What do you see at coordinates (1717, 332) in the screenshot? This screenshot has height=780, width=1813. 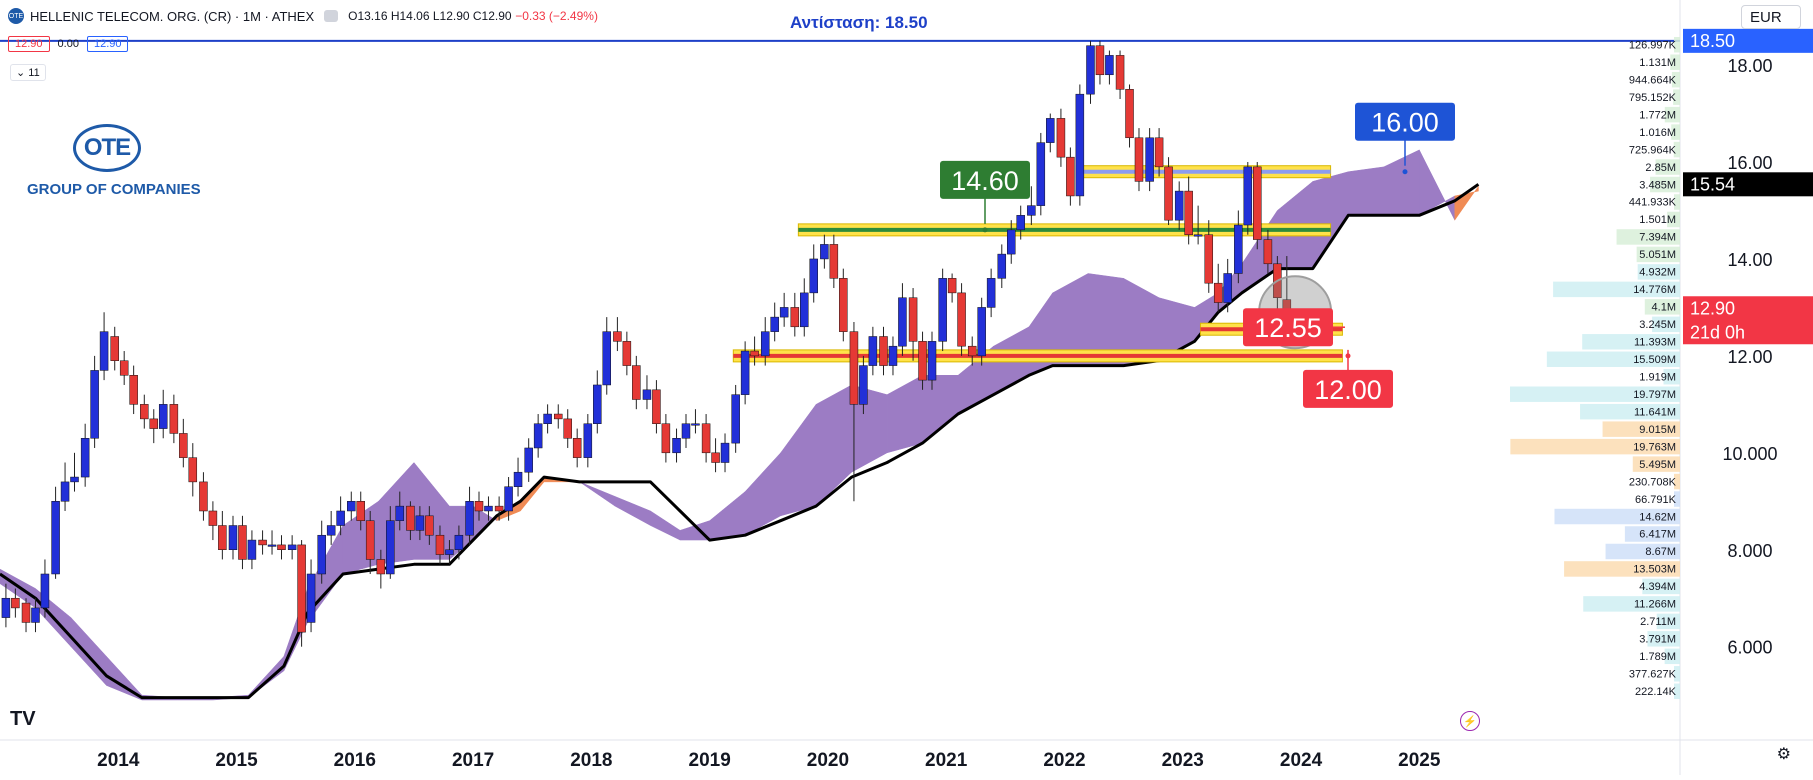 I see `price-badge-timer: 21d 0h` at bounding box center [1717, 332].